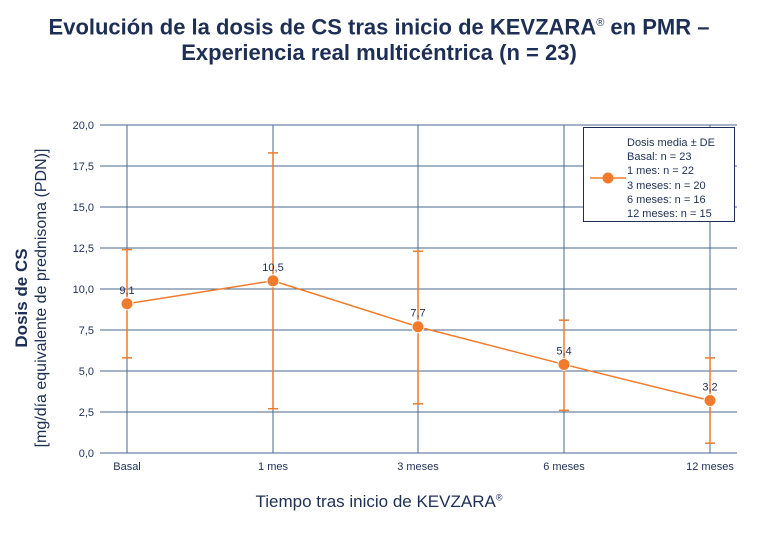  What do you see at coordinates (272, 268) in the screenshot?
I see `data-label: 10,5` at bounding box center [272, 268].